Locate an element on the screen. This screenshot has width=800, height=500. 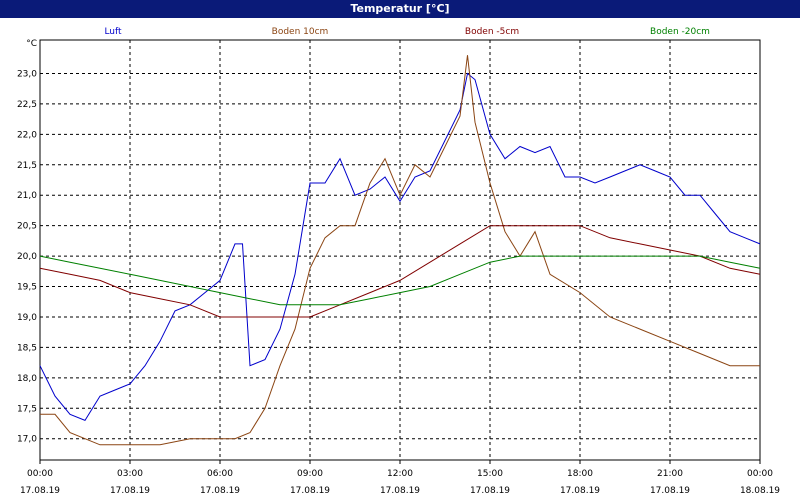
y-tick-label: 20,5 is located at coordinates (27, 227).